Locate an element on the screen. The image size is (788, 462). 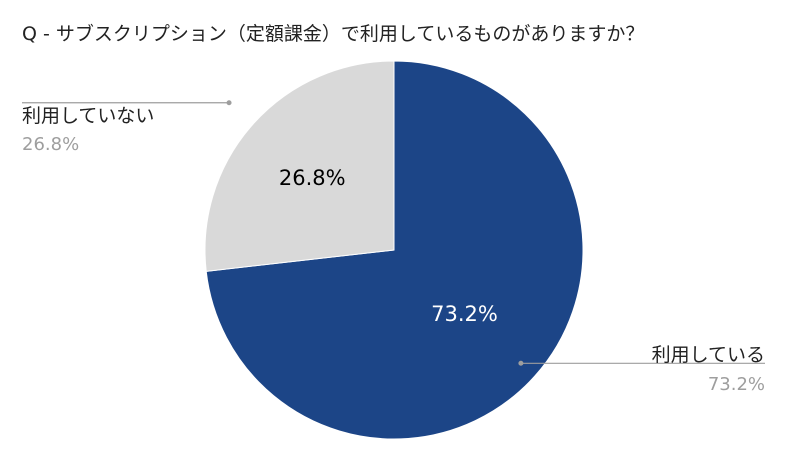
callout-category-label: 利用していない is located at coordinates (88, 116).